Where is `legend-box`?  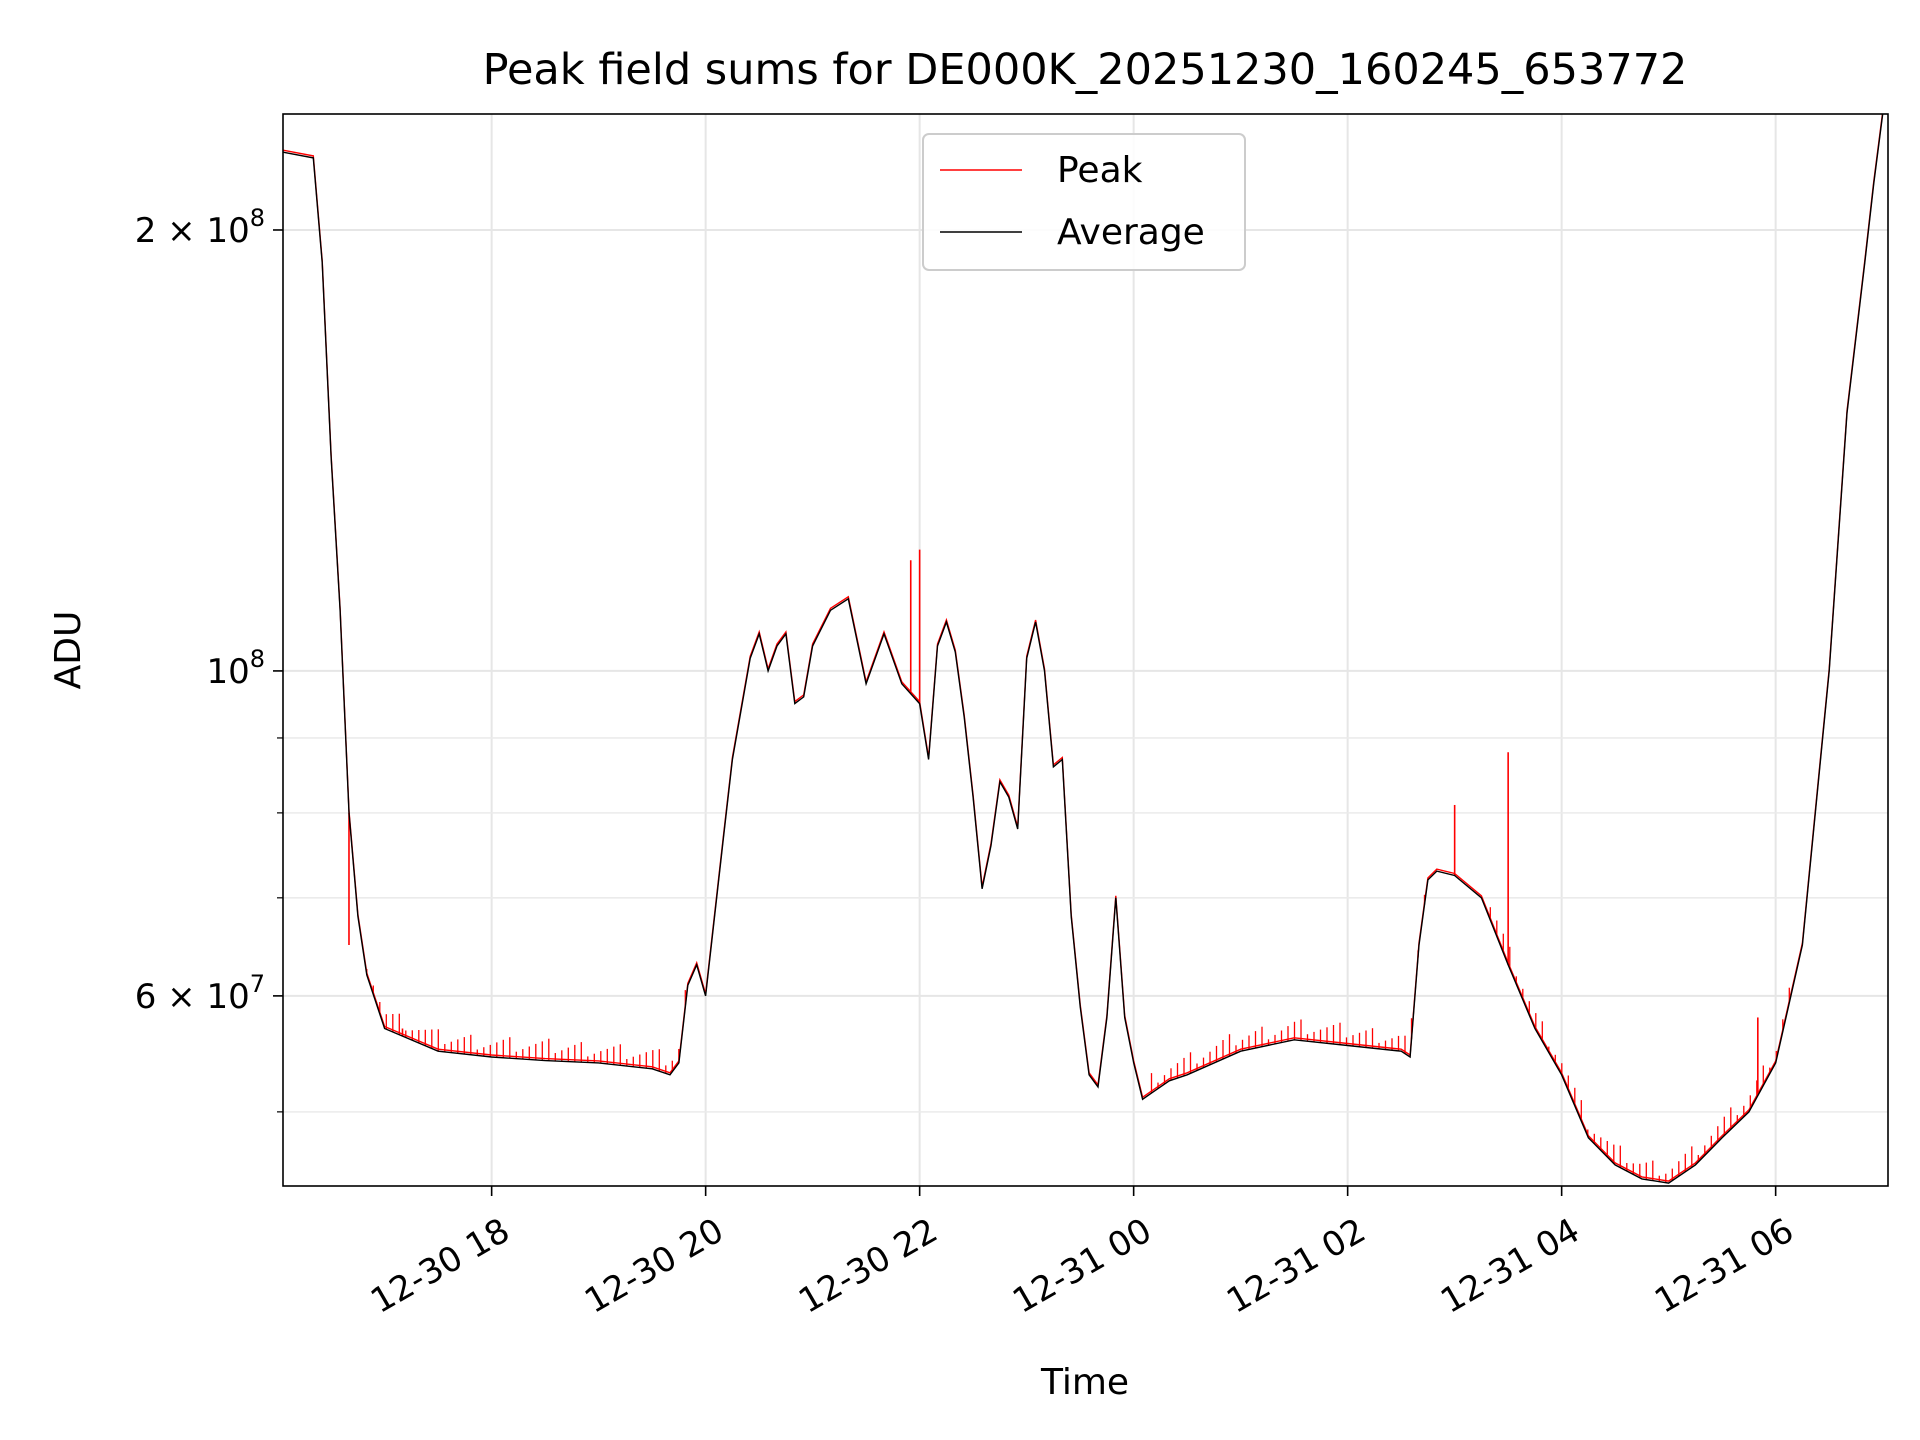 legend-box is located at coordinates (1084, 202).